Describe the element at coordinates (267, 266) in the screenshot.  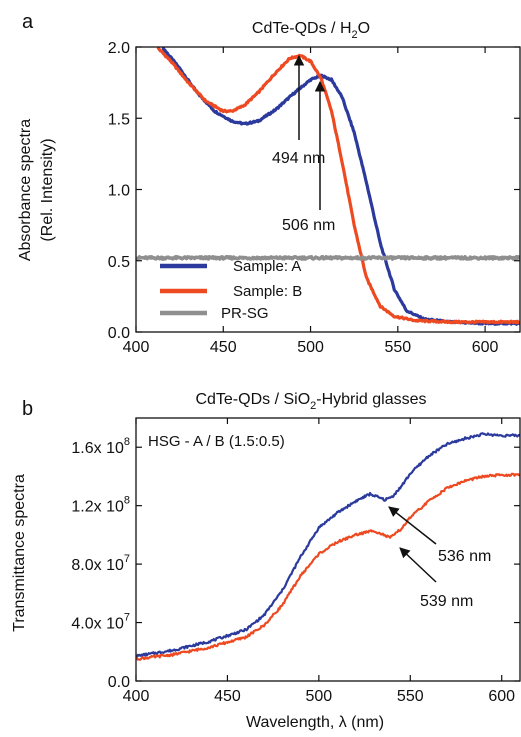
I see `legend-entry-sample-a: Sample: A` at that location.